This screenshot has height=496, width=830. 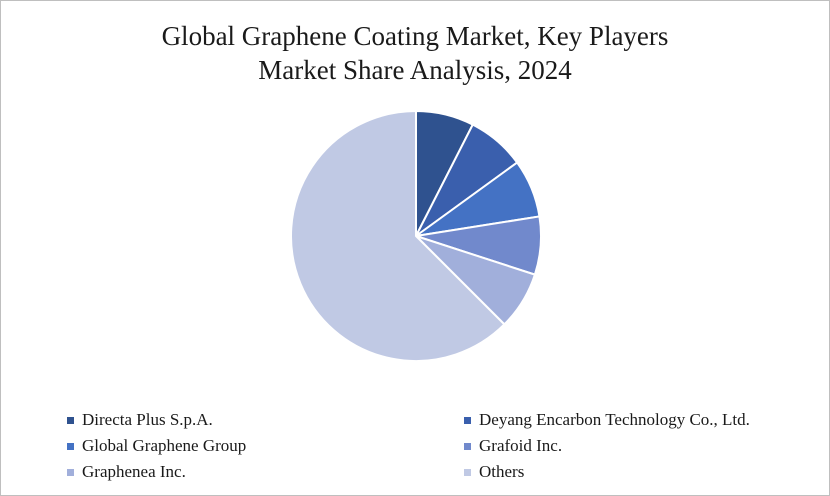 What do you see at coordinates (147, 419) in the screenshot?
I see `legend-label: Directa Plus S.p.A.` at bounding box center [147, 419].